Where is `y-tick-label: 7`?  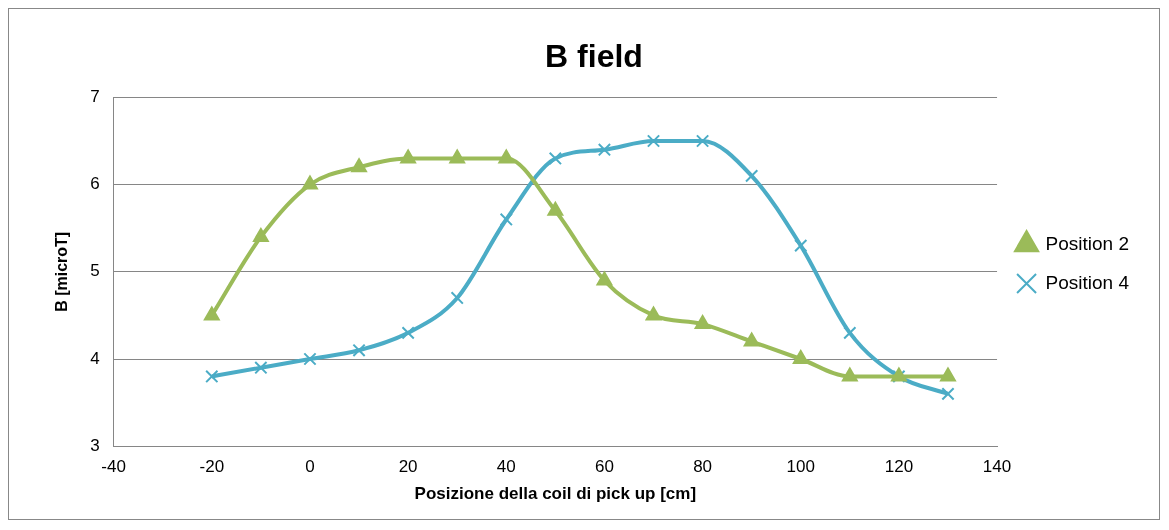 y-tick-label: 7 is located at coordinates (95, 97).